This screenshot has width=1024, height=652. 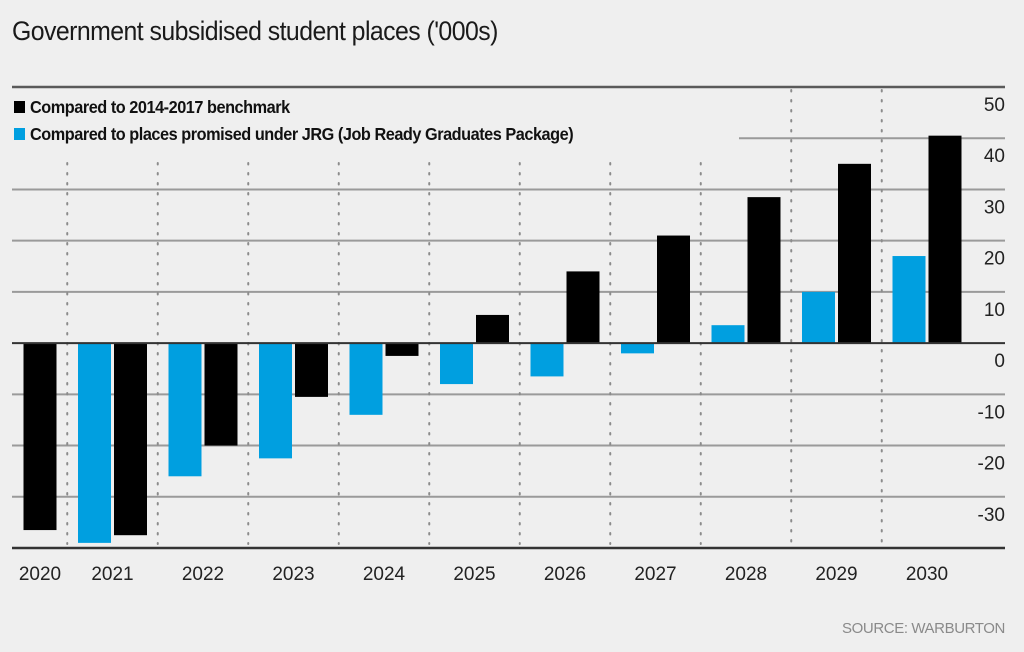 I want to click on y-tick-label--20: -20, so click(x=991, y=464).